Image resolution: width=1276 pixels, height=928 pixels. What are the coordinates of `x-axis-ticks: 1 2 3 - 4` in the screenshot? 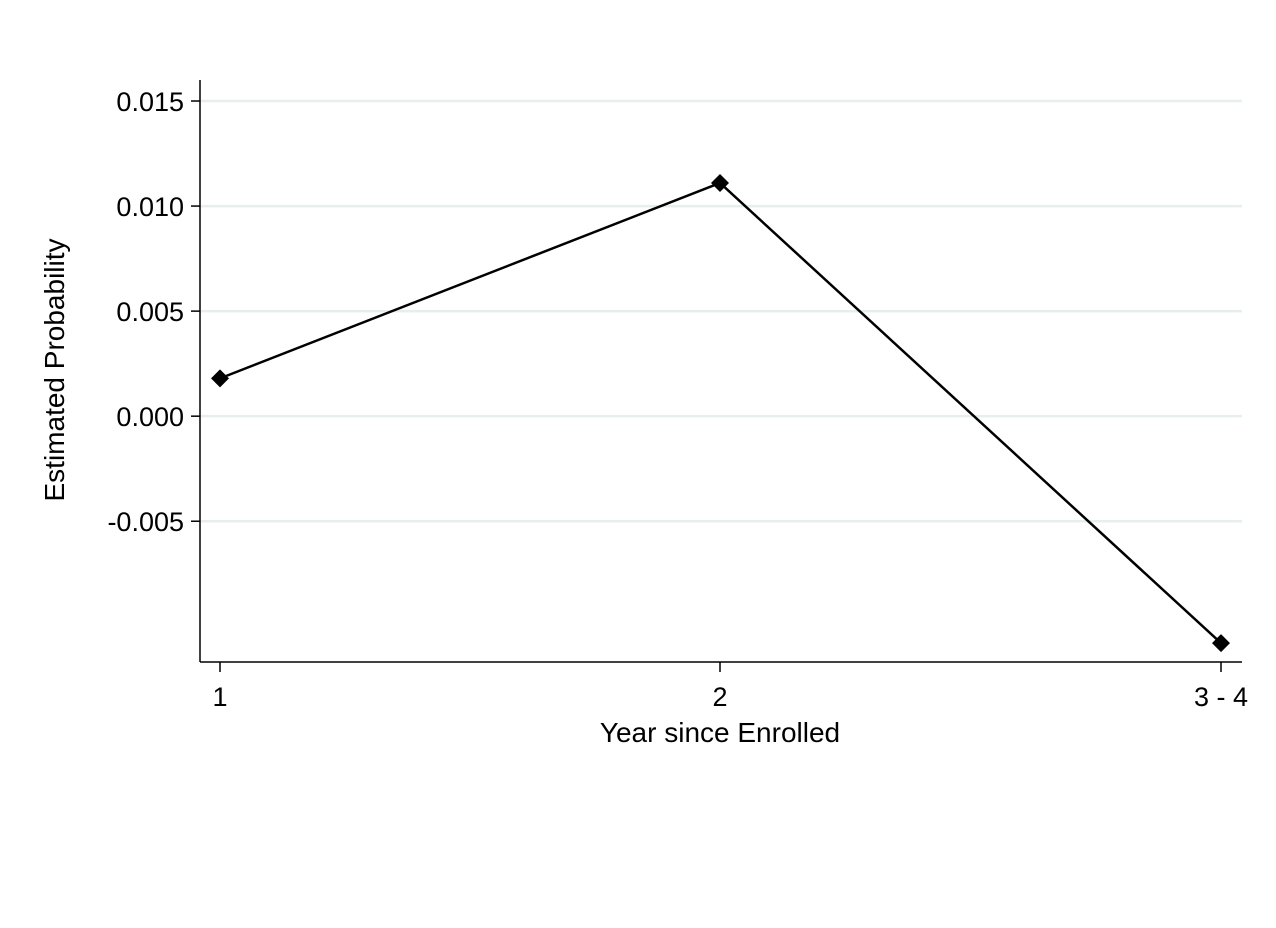 It's located at (730, 687).